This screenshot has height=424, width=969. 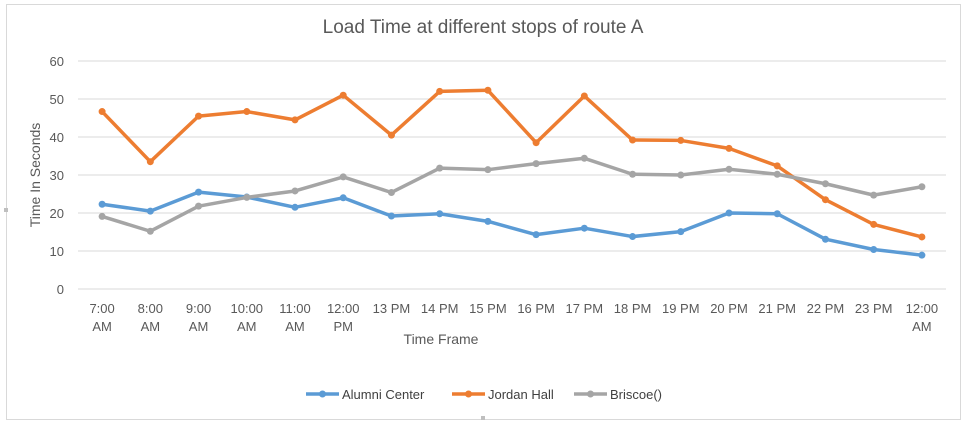 What do you see at coordinates (57, 137) in the screenshot?
I see `y-tick-label: 40` at bounding box center [57, 137].